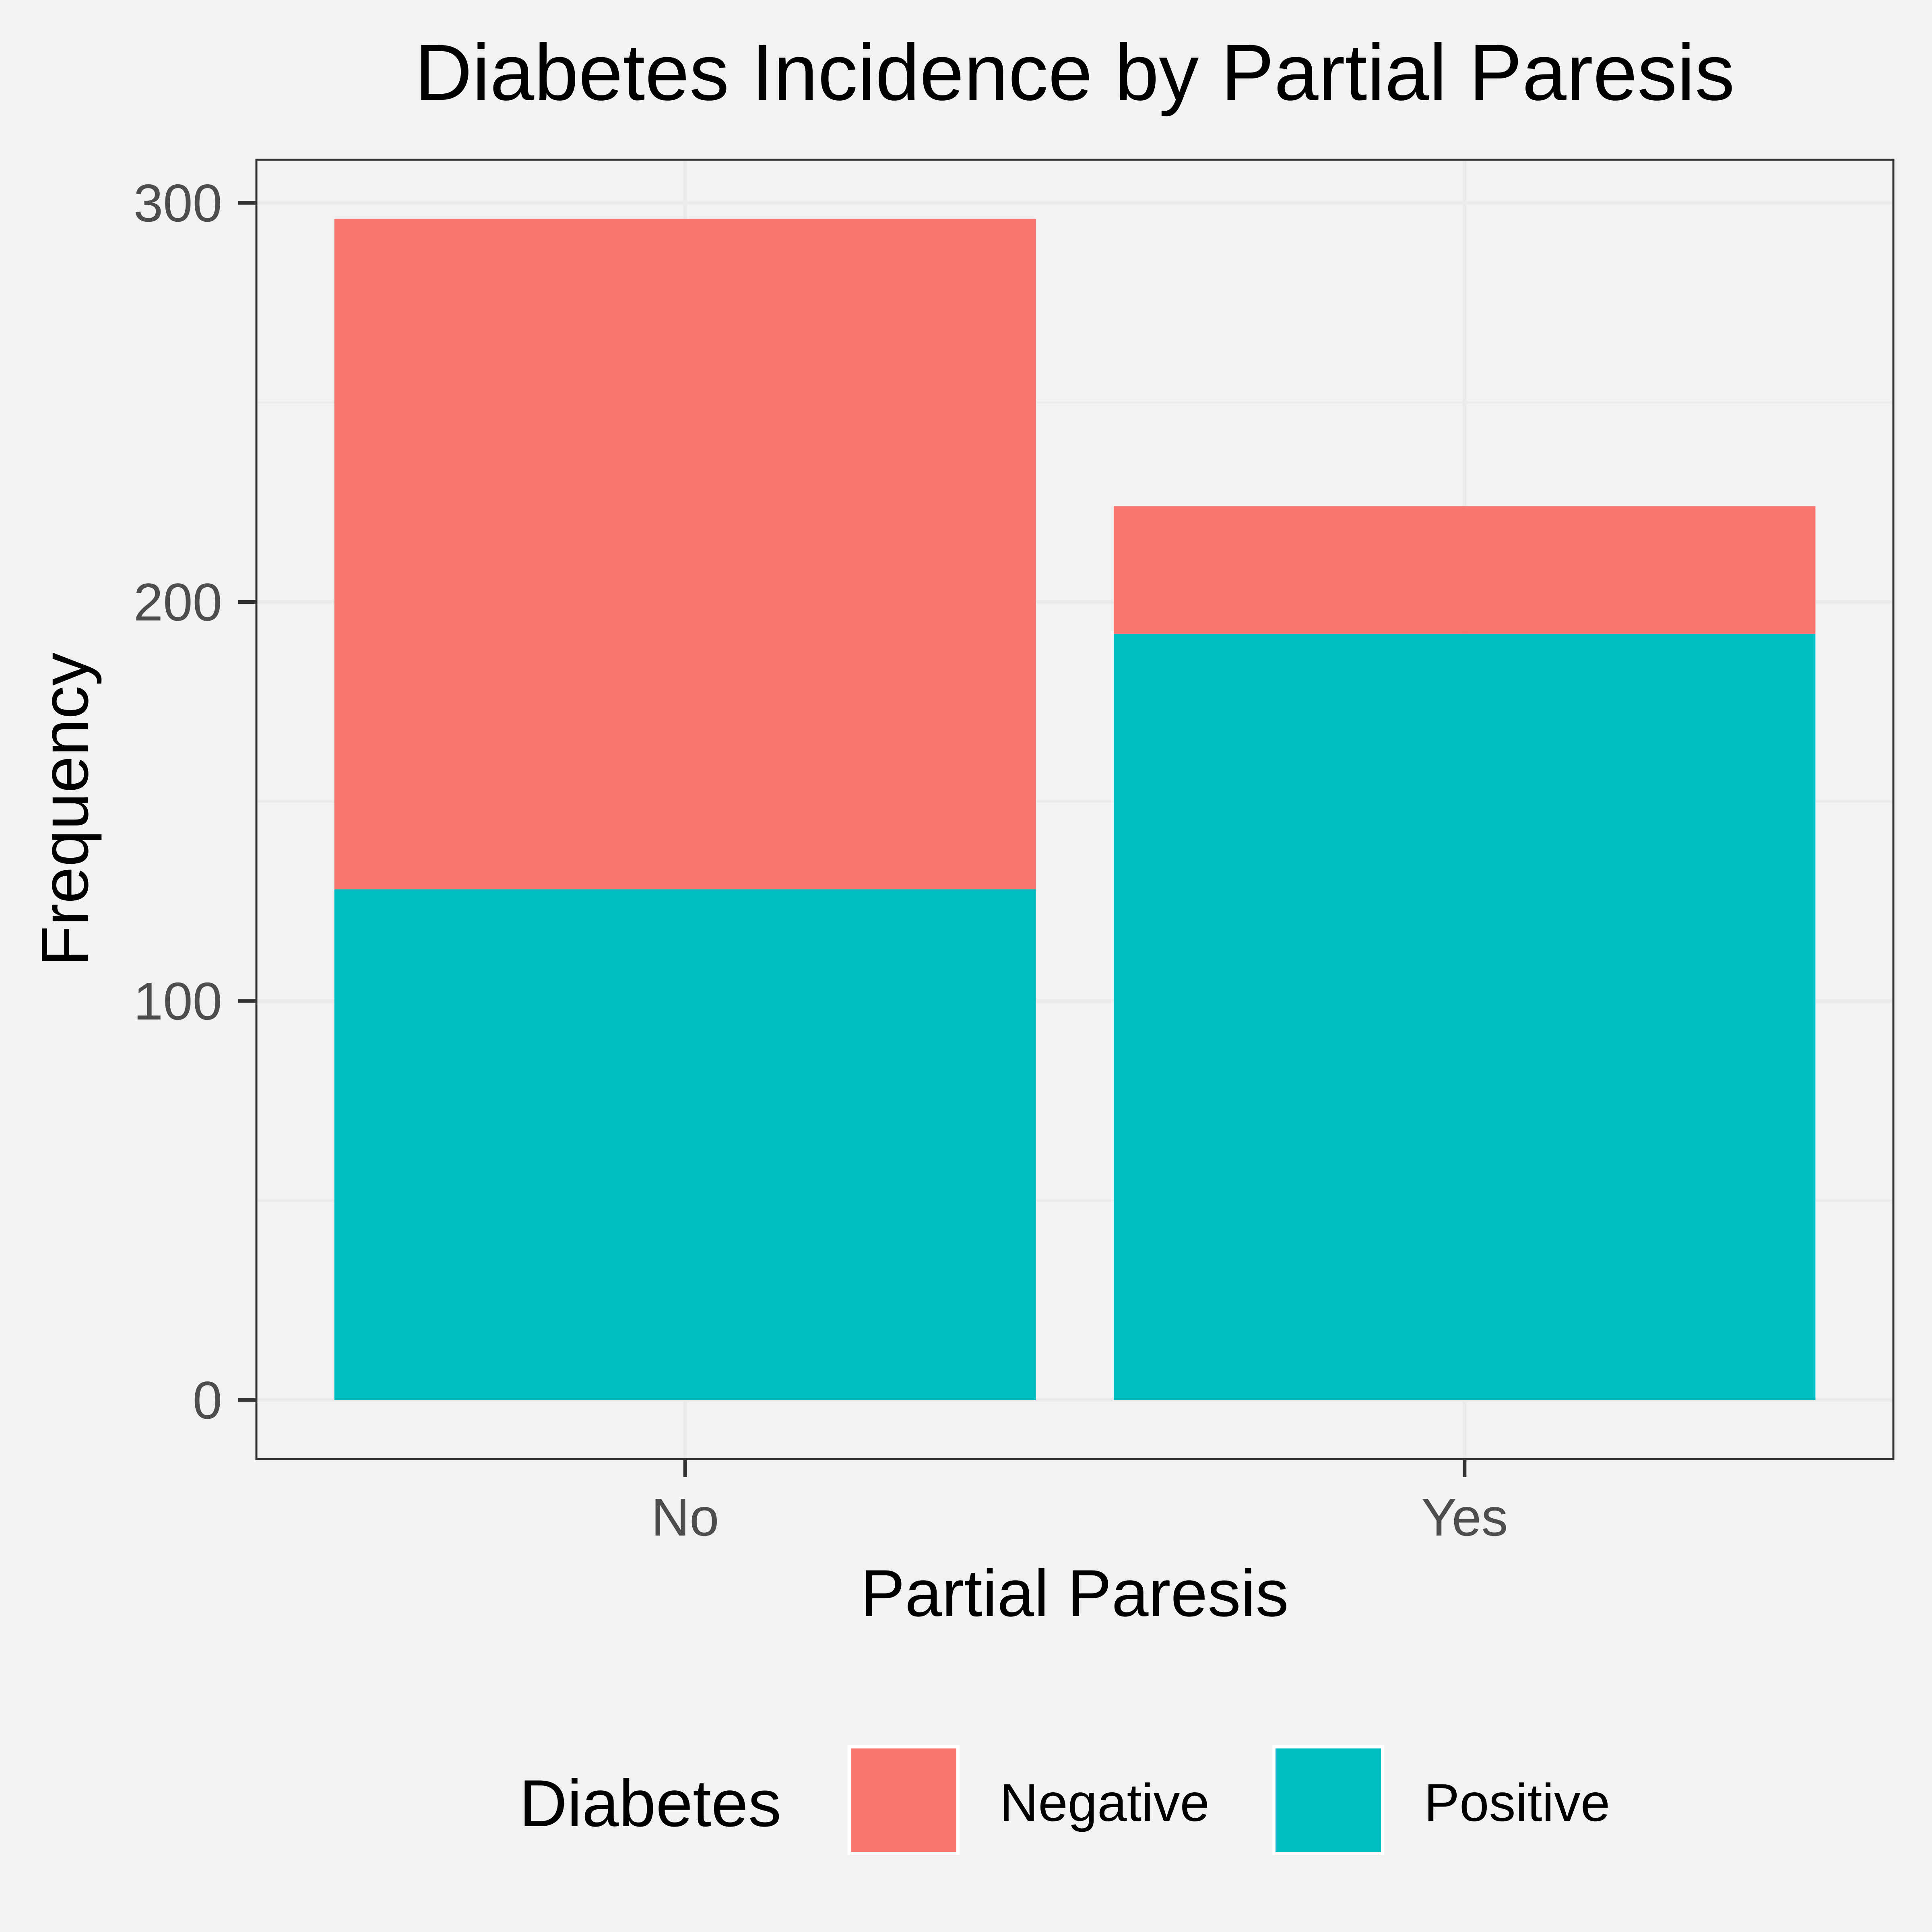  Describe the element at coordinates (1517, 1802) in the screenshot. I see `legend-label-positive: Positive` at that location.